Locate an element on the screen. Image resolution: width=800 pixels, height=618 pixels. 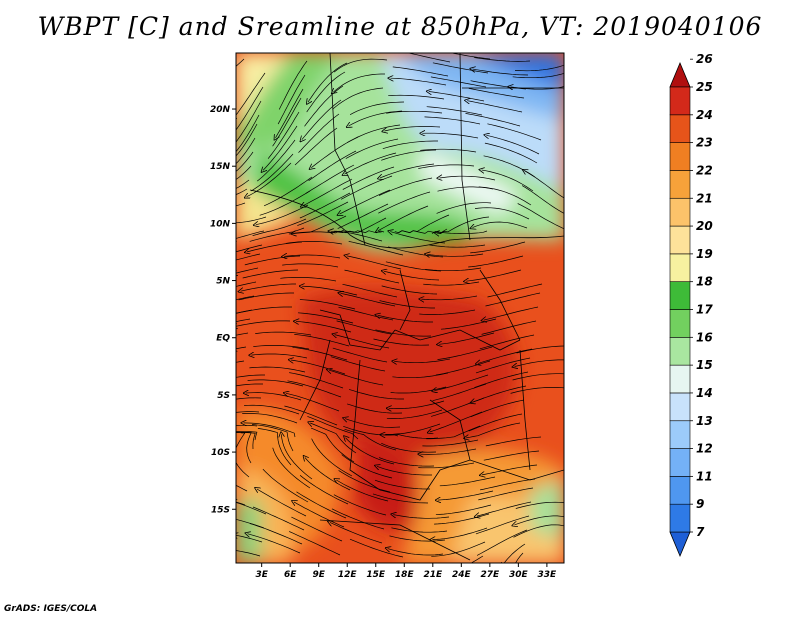
colorbar: 7 9 11 12 13 14 15 16 17 18 19 20 21 22 23 24 25 26 is located at coordinates (691, 305).